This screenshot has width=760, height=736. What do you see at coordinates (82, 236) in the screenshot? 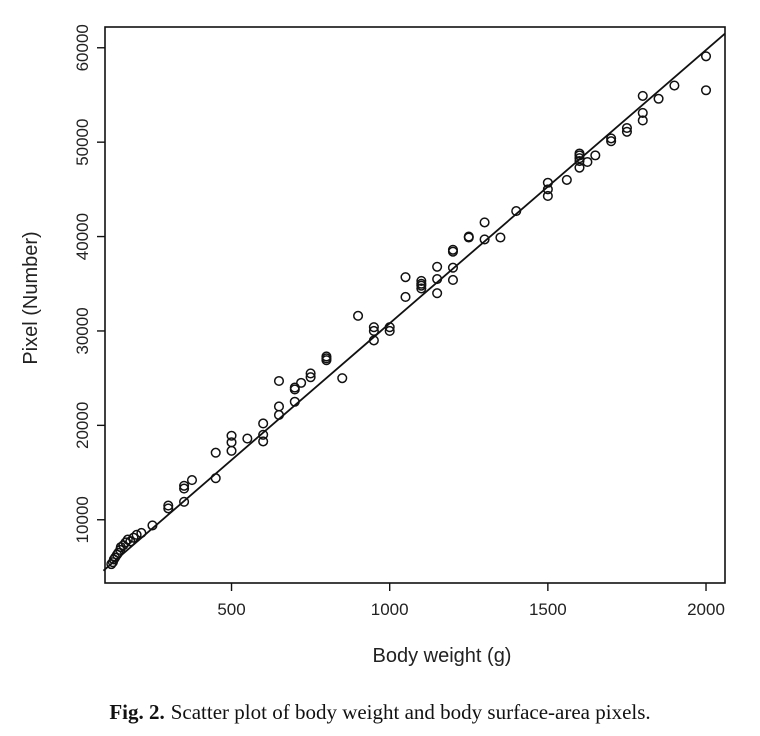
I see `y-tick-label: 40000` at bounding box center [82, 236].